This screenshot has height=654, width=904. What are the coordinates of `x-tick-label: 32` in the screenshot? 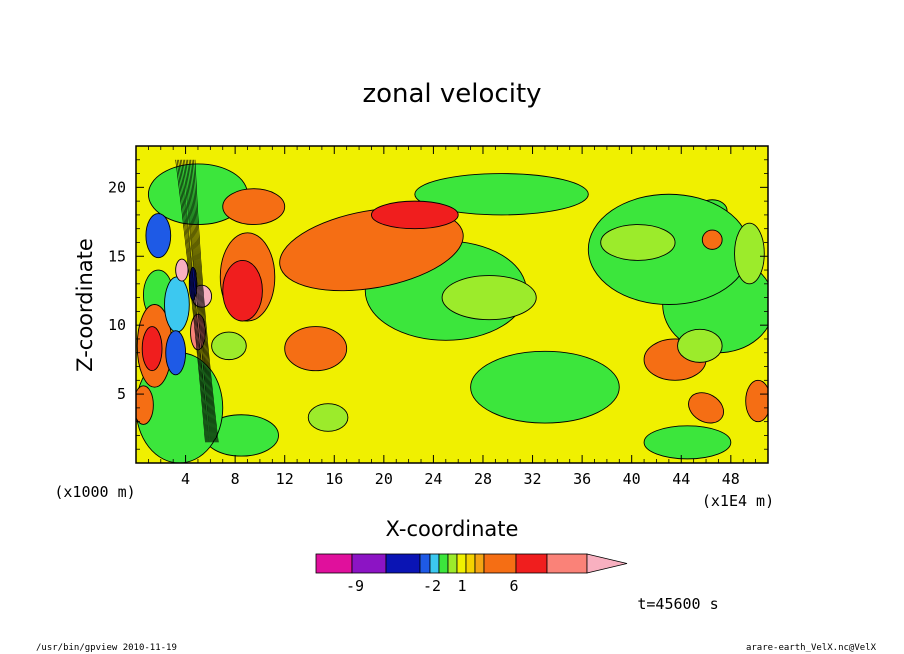 It's located at (533, 479).